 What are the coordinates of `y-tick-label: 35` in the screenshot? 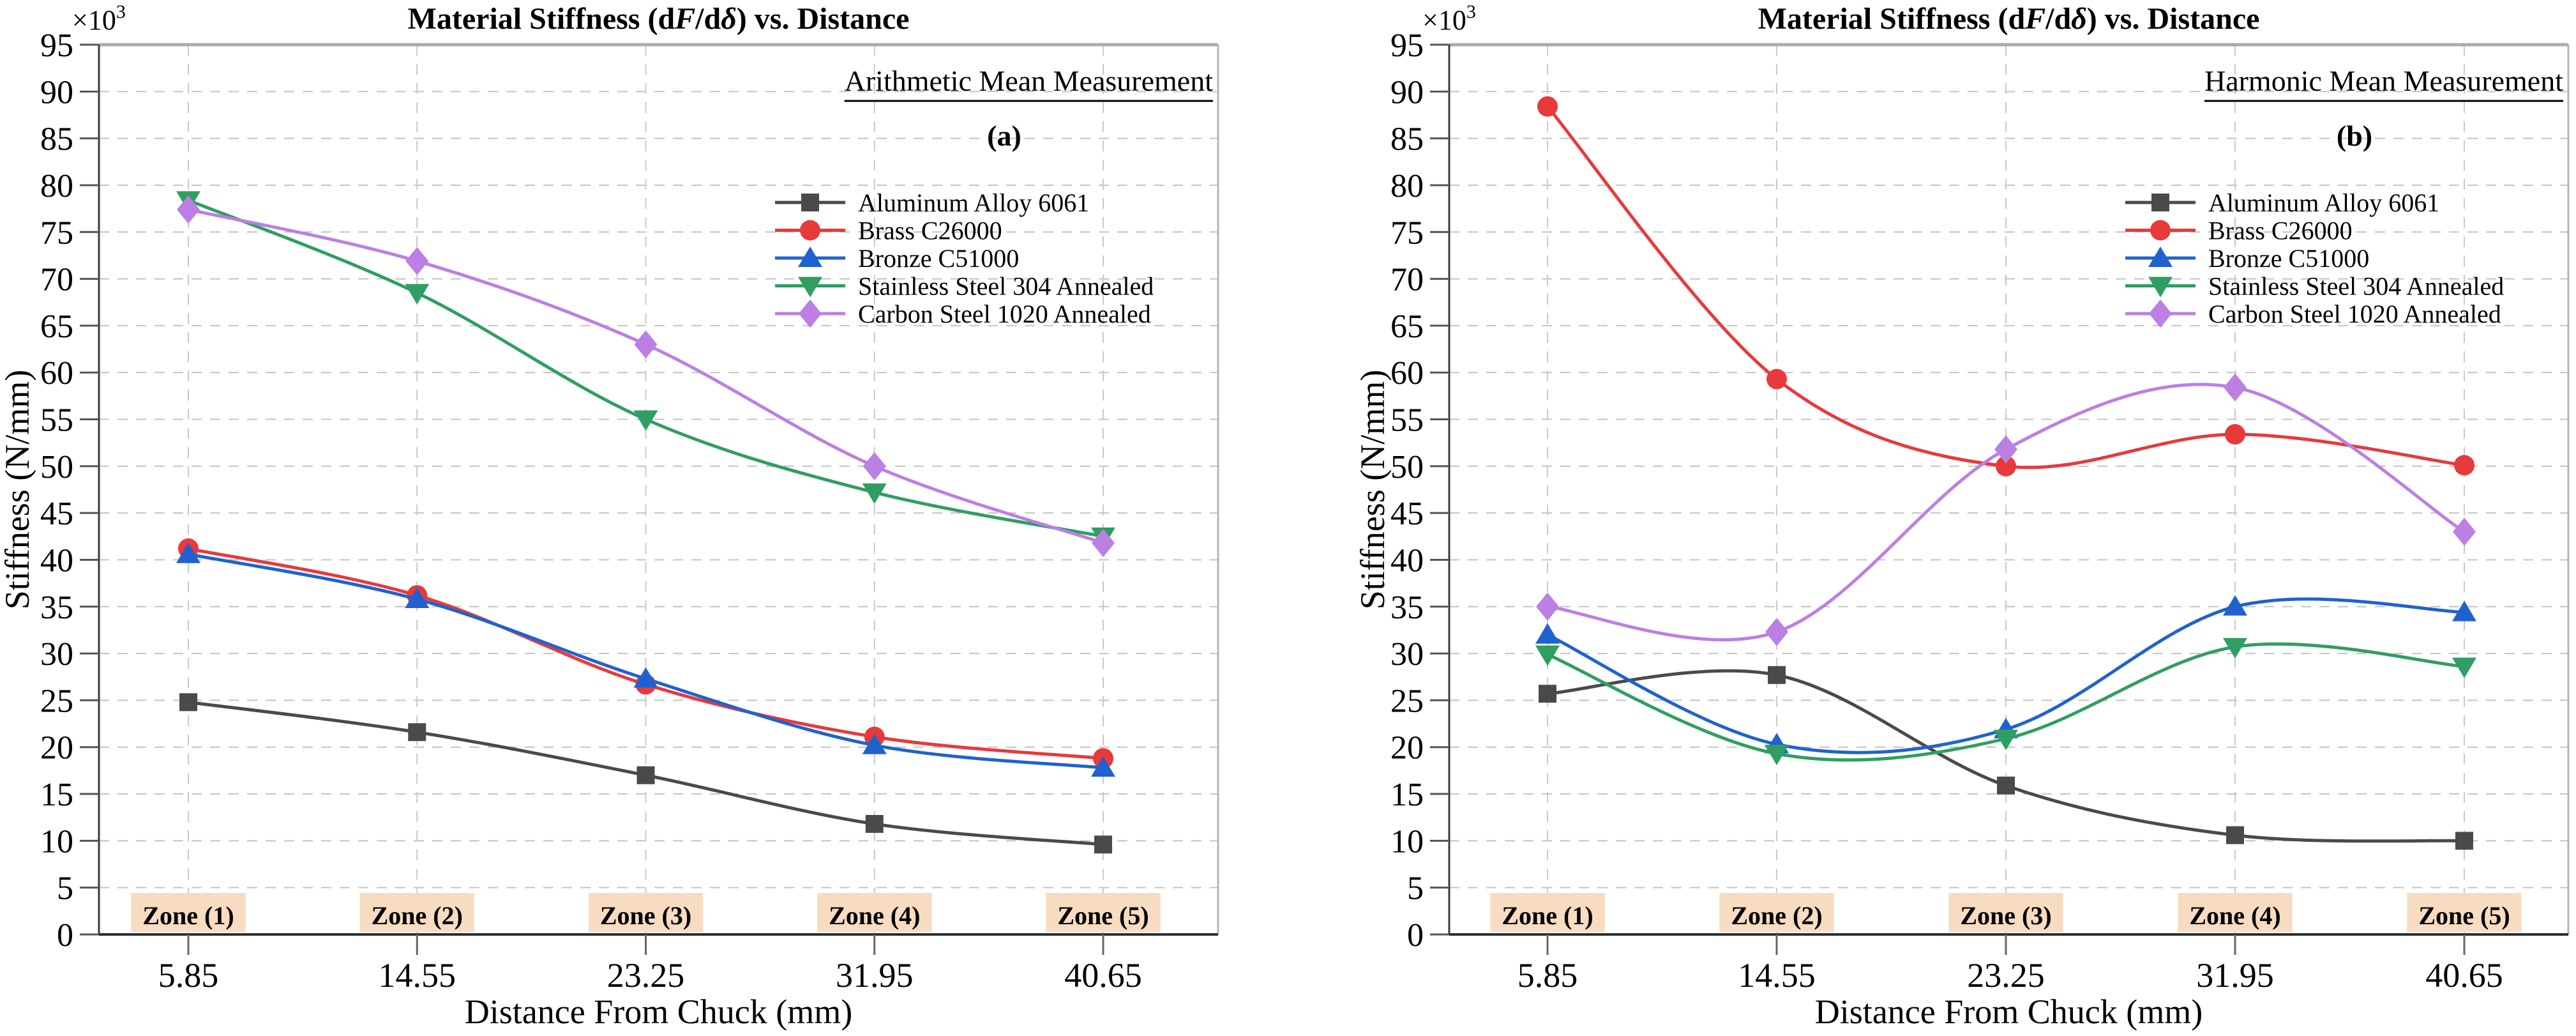 It's located at (1407, 608).